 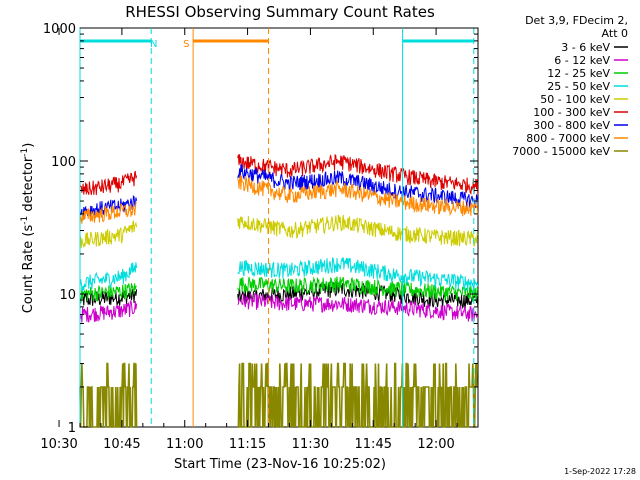 I want to click on y-tick-label: 10, so click(x=67, y=295).